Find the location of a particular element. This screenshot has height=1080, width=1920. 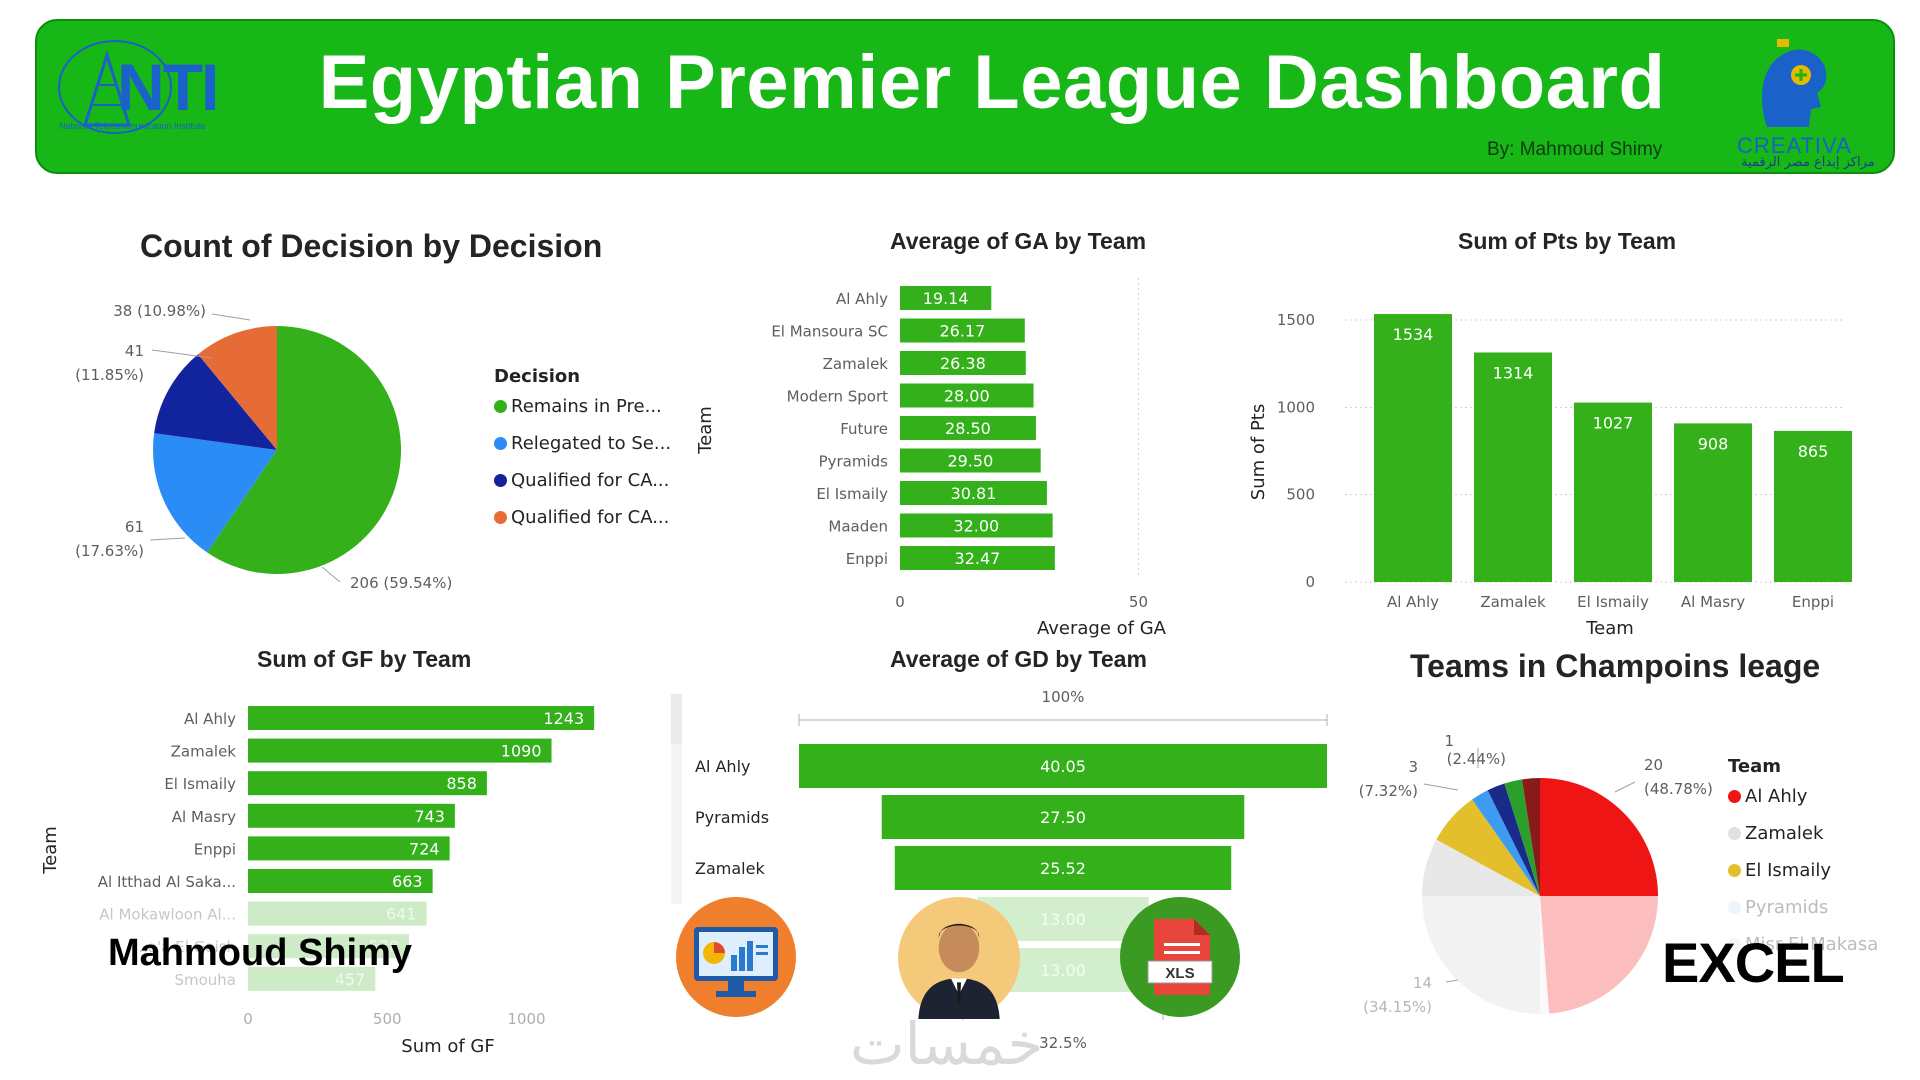

cl-legend-item: El Ismaily is located at coordinates (1779, 870).